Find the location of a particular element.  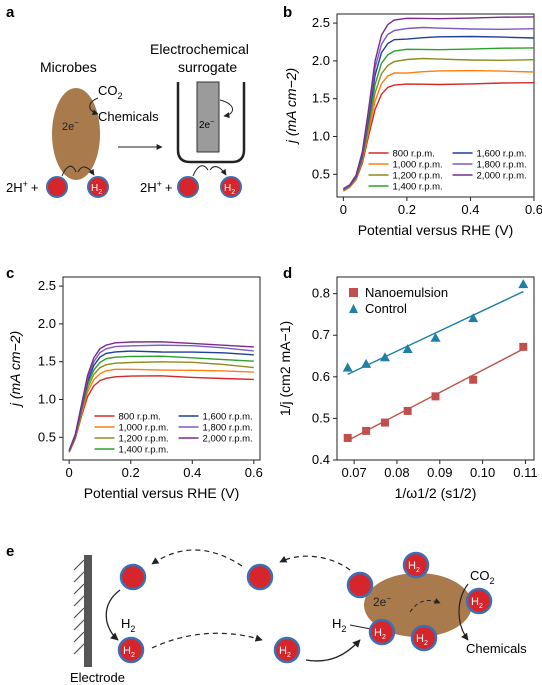

h2-ball-5-label: H2 is located at coordinates (380, 634).